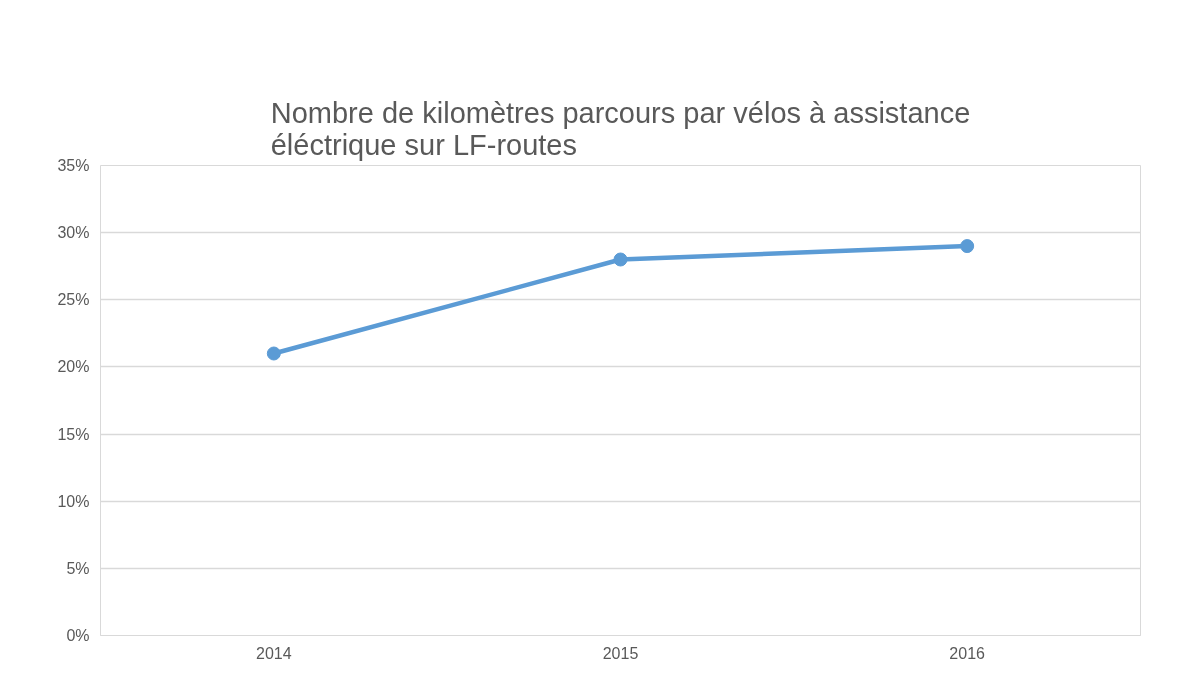 The width and height of the screenshot is (1203, 693). I want to click on y-tick-label: 35%, so click(73, 165).